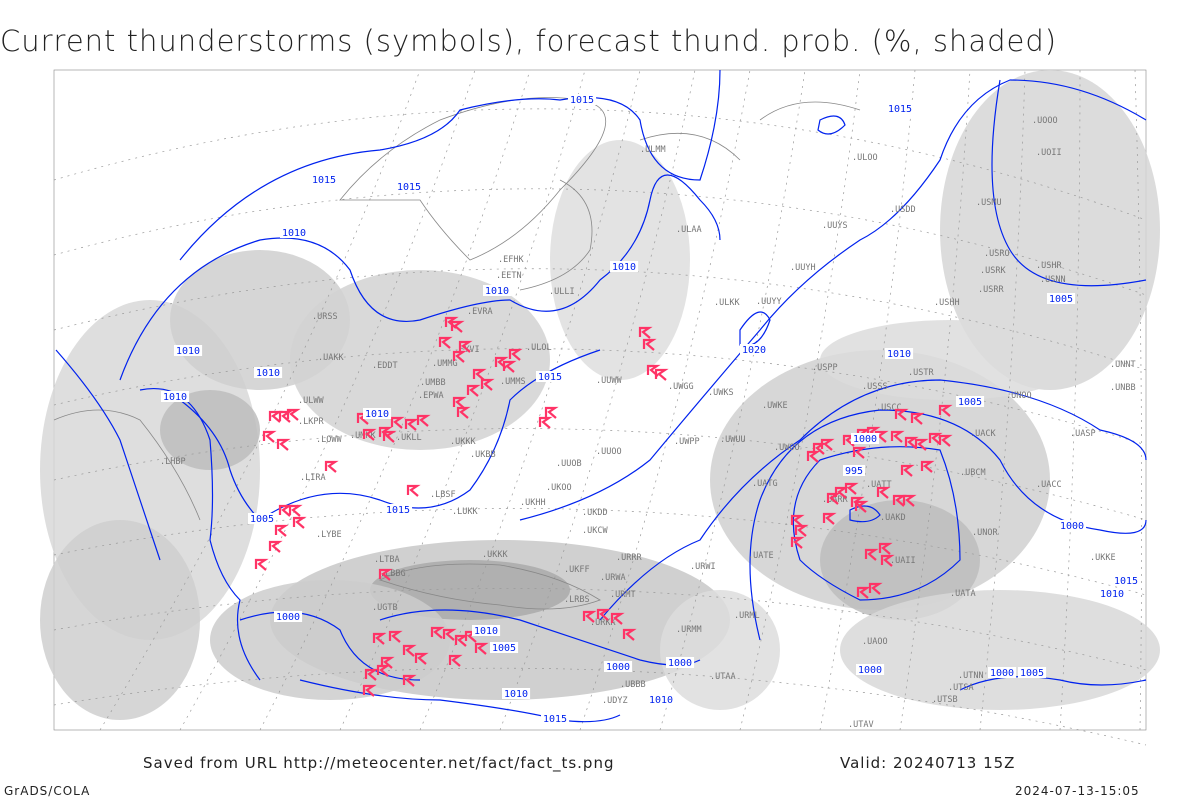  I want to click on station-label: .UDYZ, so click(615, 701).